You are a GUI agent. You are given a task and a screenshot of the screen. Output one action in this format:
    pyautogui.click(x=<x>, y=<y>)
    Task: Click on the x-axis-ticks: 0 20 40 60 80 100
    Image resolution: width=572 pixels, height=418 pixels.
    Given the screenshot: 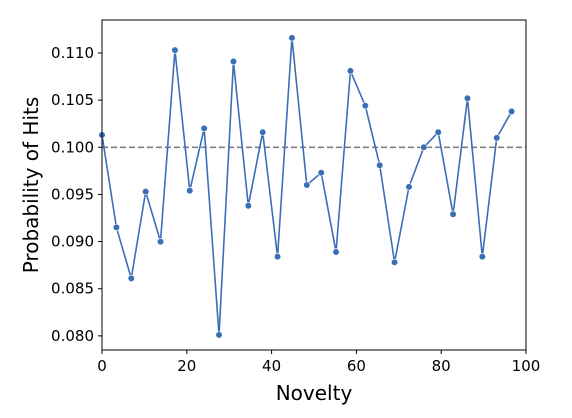 What is the action you would take?
    pyautogui.click(x=318, y=362)
    